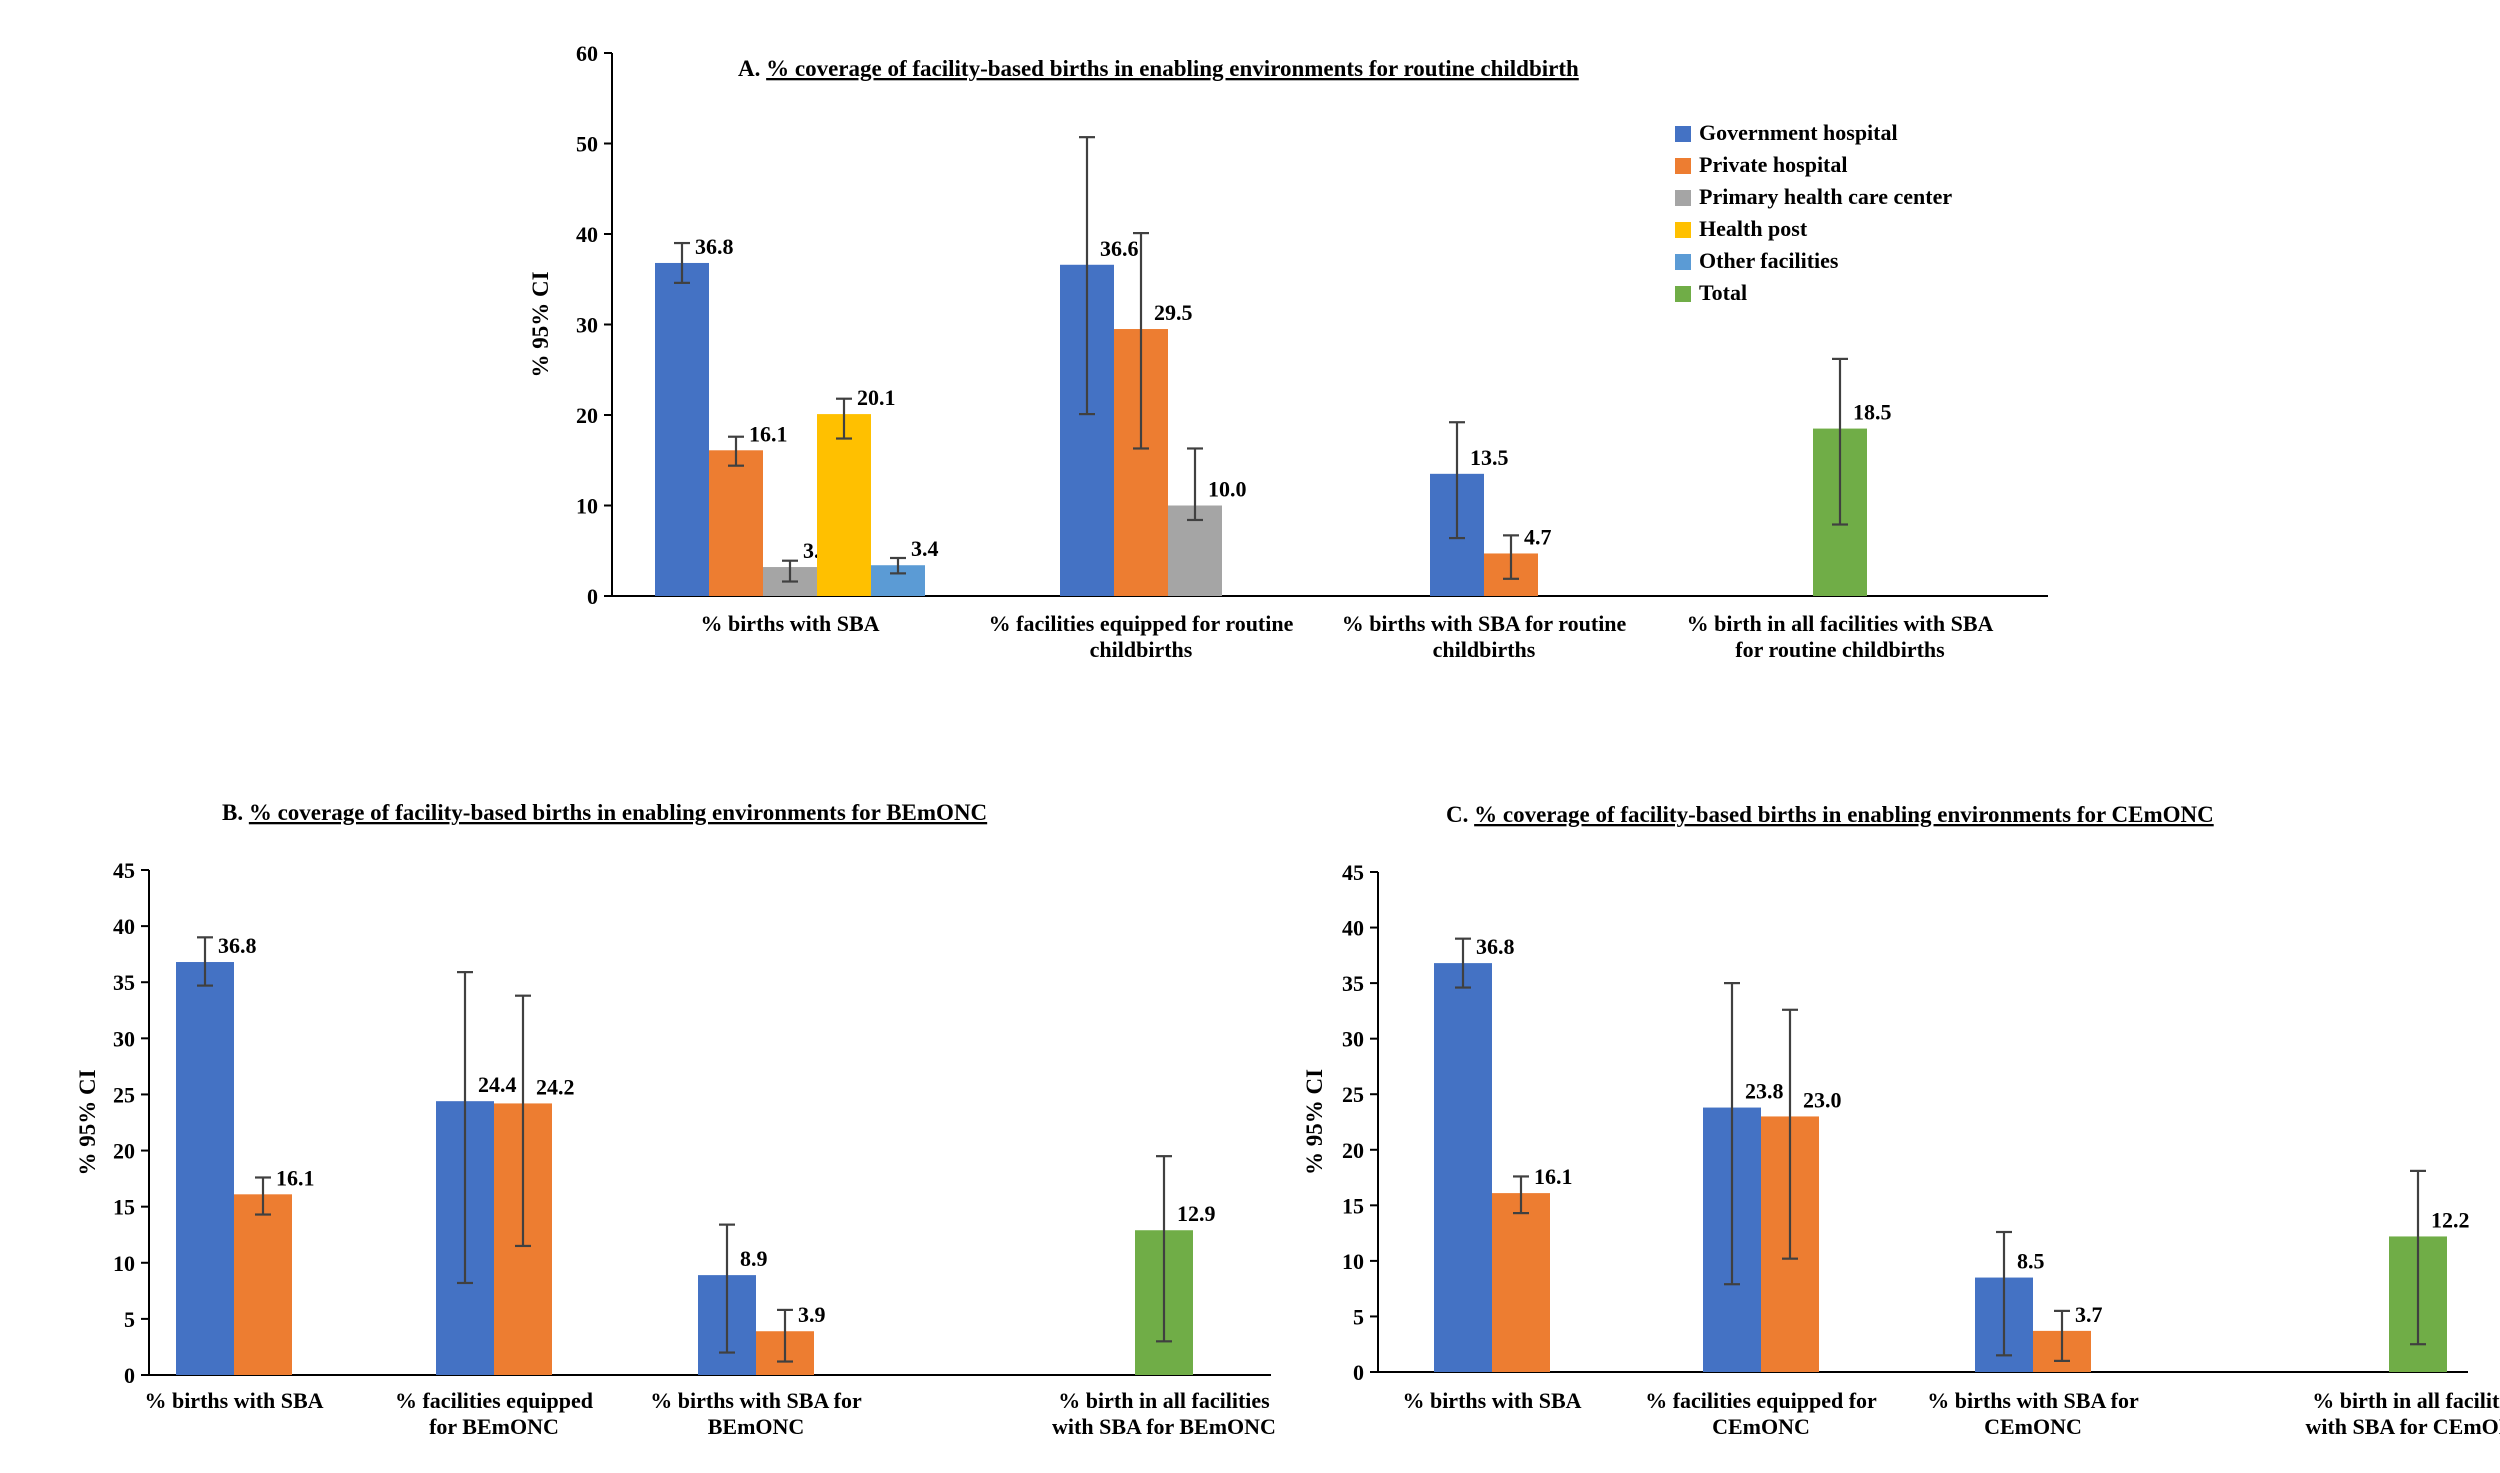 The height and width of the screenshot is (1473, 2500). Describe the element at coordinates (2089, 1314) in the screenshot. I see `data-label: 3.7` at that location.